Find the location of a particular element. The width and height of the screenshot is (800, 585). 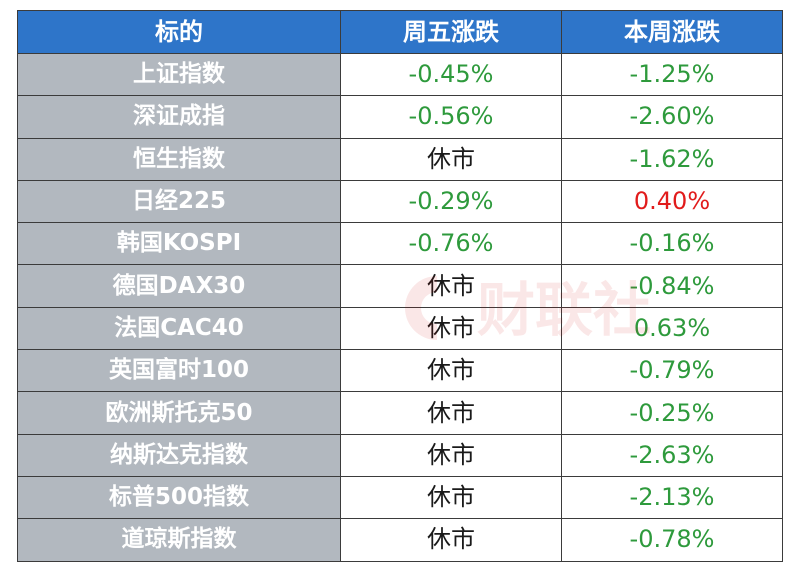

weekly-change: -1.62% is located at coordinates (672, 159).